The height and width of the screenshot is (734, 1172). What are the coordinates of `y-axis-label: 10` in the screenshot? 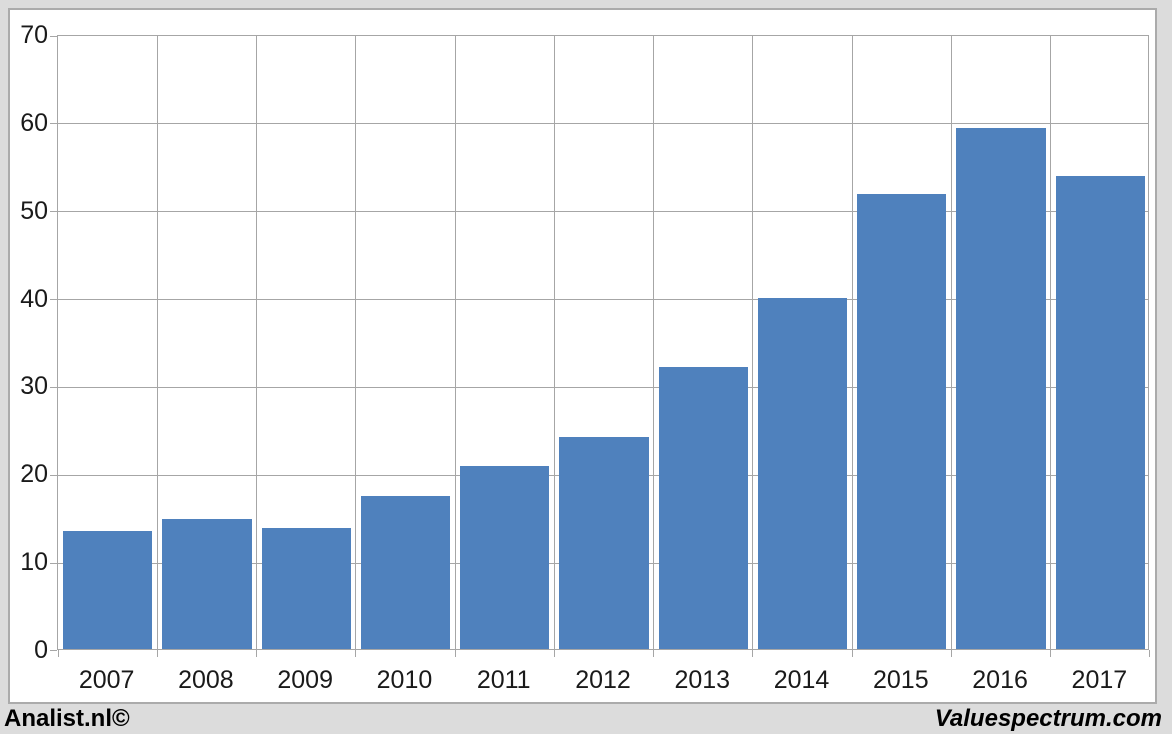 It's located at (34, 562).